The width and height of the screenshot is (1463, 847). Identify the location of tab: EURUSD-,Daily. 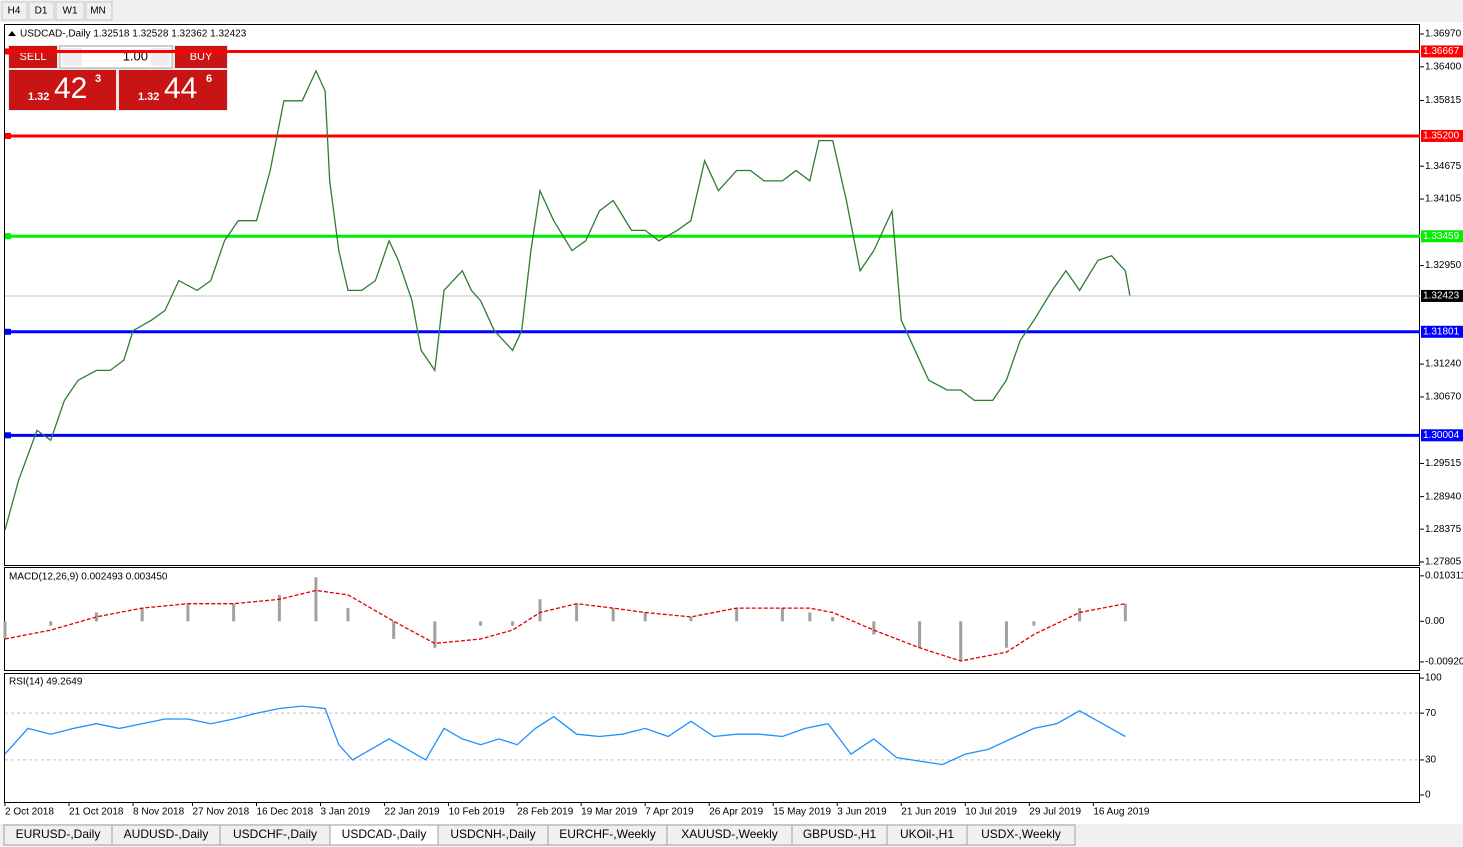
(58, 835).